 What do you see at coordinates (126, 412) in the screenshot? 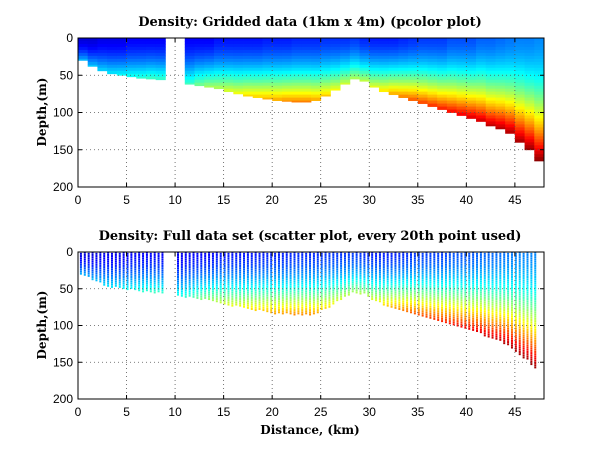
I see `bottom-x-tick-label: 5` at bounding box center [126, 412].